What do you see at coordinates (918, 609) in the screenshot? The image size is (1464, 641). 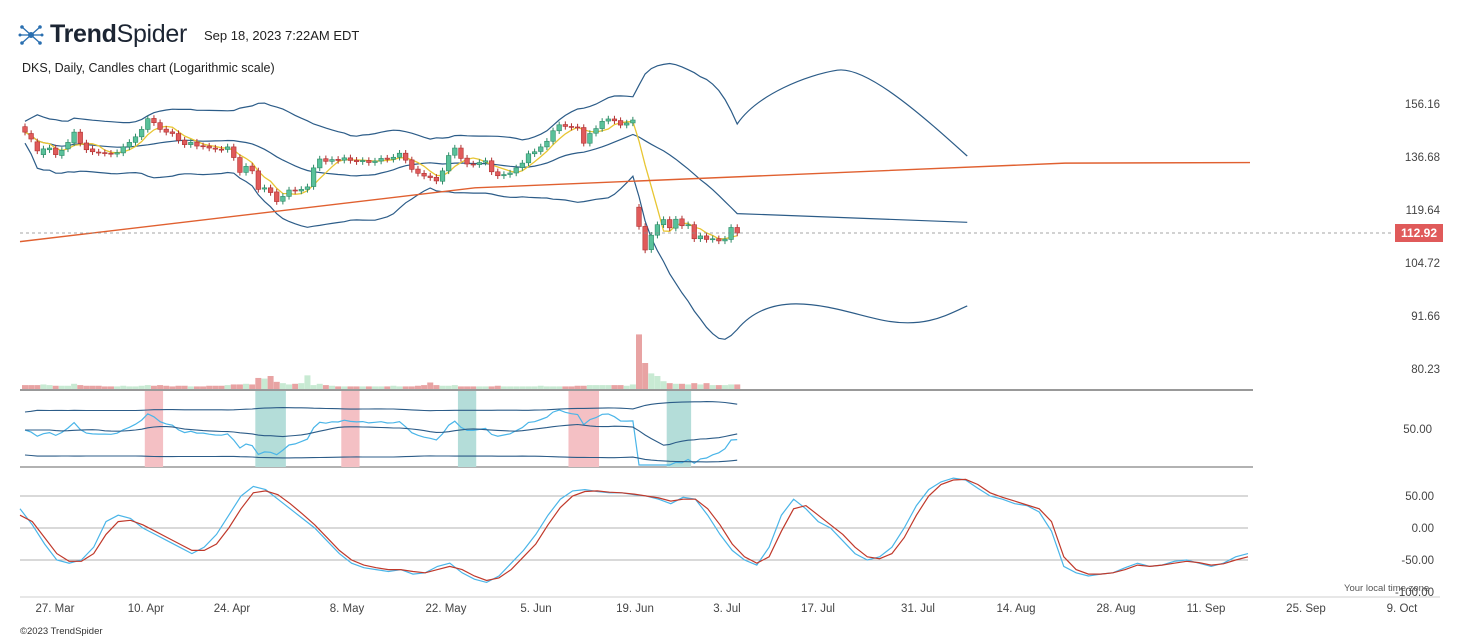 I see `x-axis-label: 31. Jul` at bounding box center [918, 609].